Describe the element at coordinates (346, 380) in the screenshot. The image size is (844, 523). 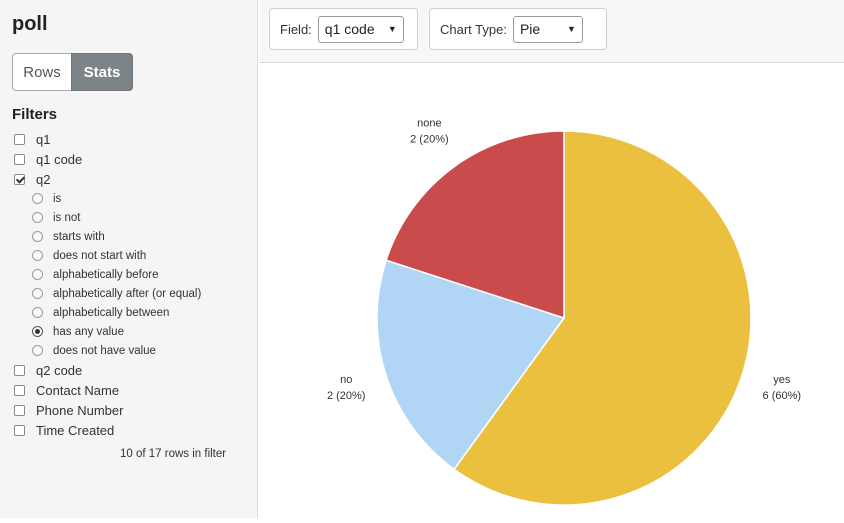
I see `pie-label-no-category: no` at that location.